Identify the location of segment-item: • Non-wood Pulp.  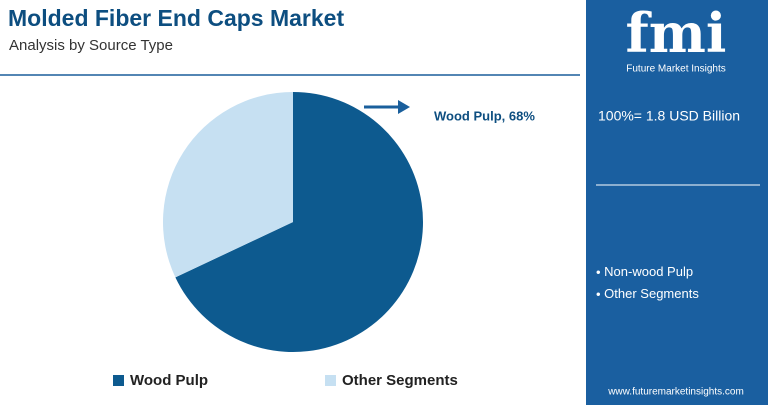
(644, 271).